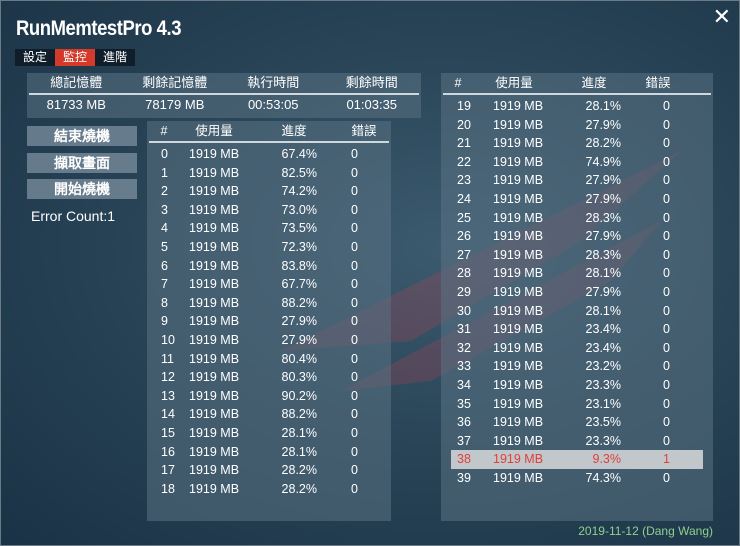 The image size is (740, 546). I want to click on table-row: 26 1919 MB 27.9% 0, so click(577, 236).